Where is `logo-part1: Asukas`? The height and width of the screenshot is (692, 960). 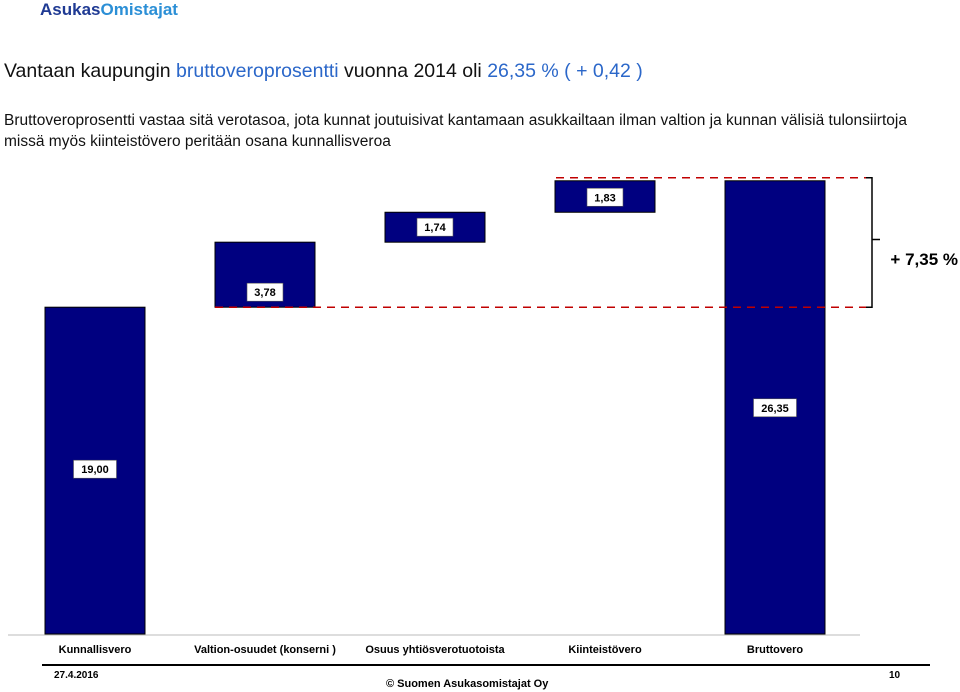 logo-part1: Asukas is located at coordinates (70, 9).